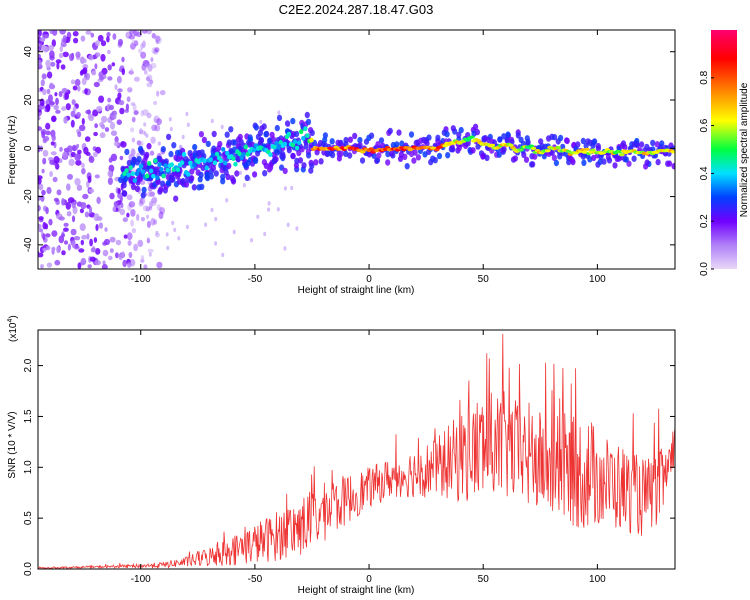 The height and width of the screenshot is (600, 750). Describe the element at coordinates (704, 125) in the screenshot. I see `colorbar-tick-label: 0.6` at that location.